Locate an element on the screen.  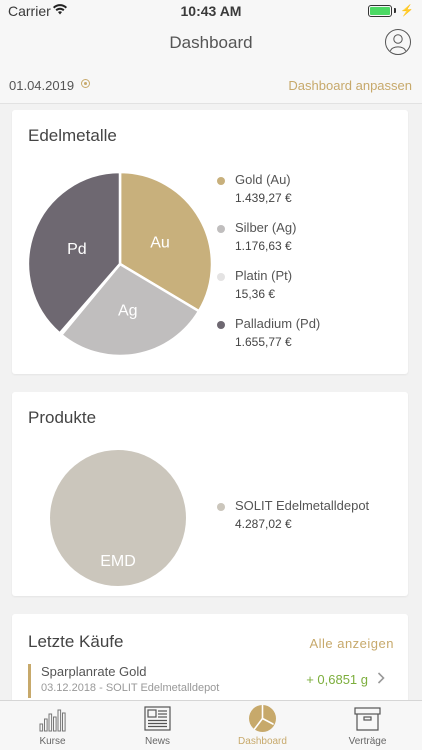
products-pie-chart: EMD is located at coordinates (118, 518).